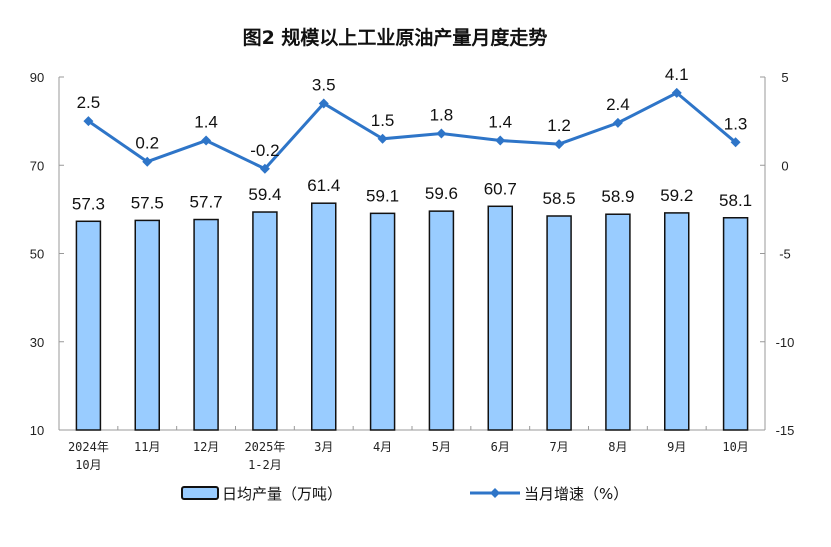  I want to click on bar-data-label: 59.2, so click(676, 195).